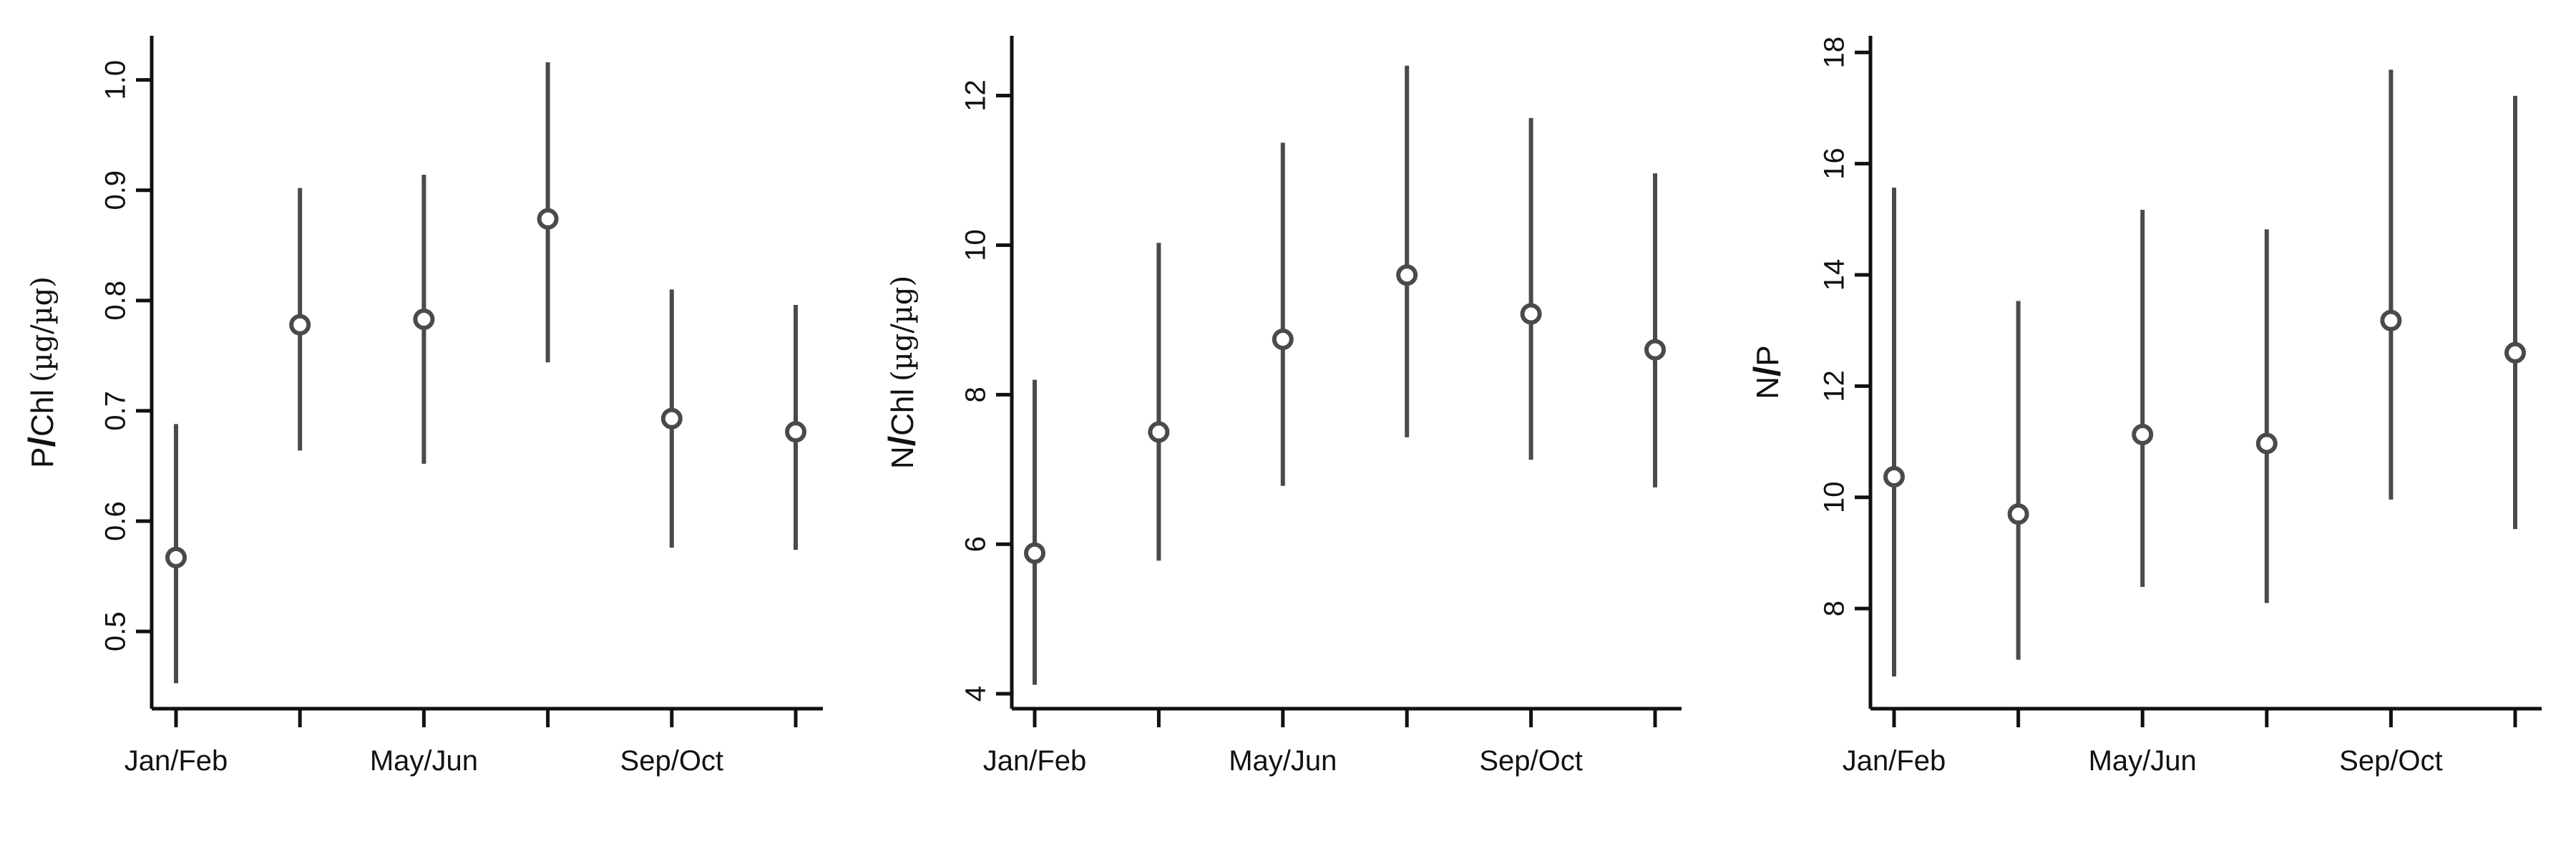 The height and width of the screenshot is (859, 2576). Describe the element at coordinates (116, 190) in the screenshot. I see `y-tick-label: 0.9` at that location.